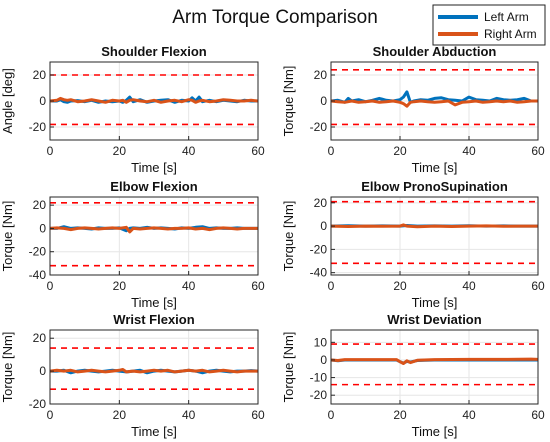  I want to click on y-tick-label: 10, so click(321, 342).